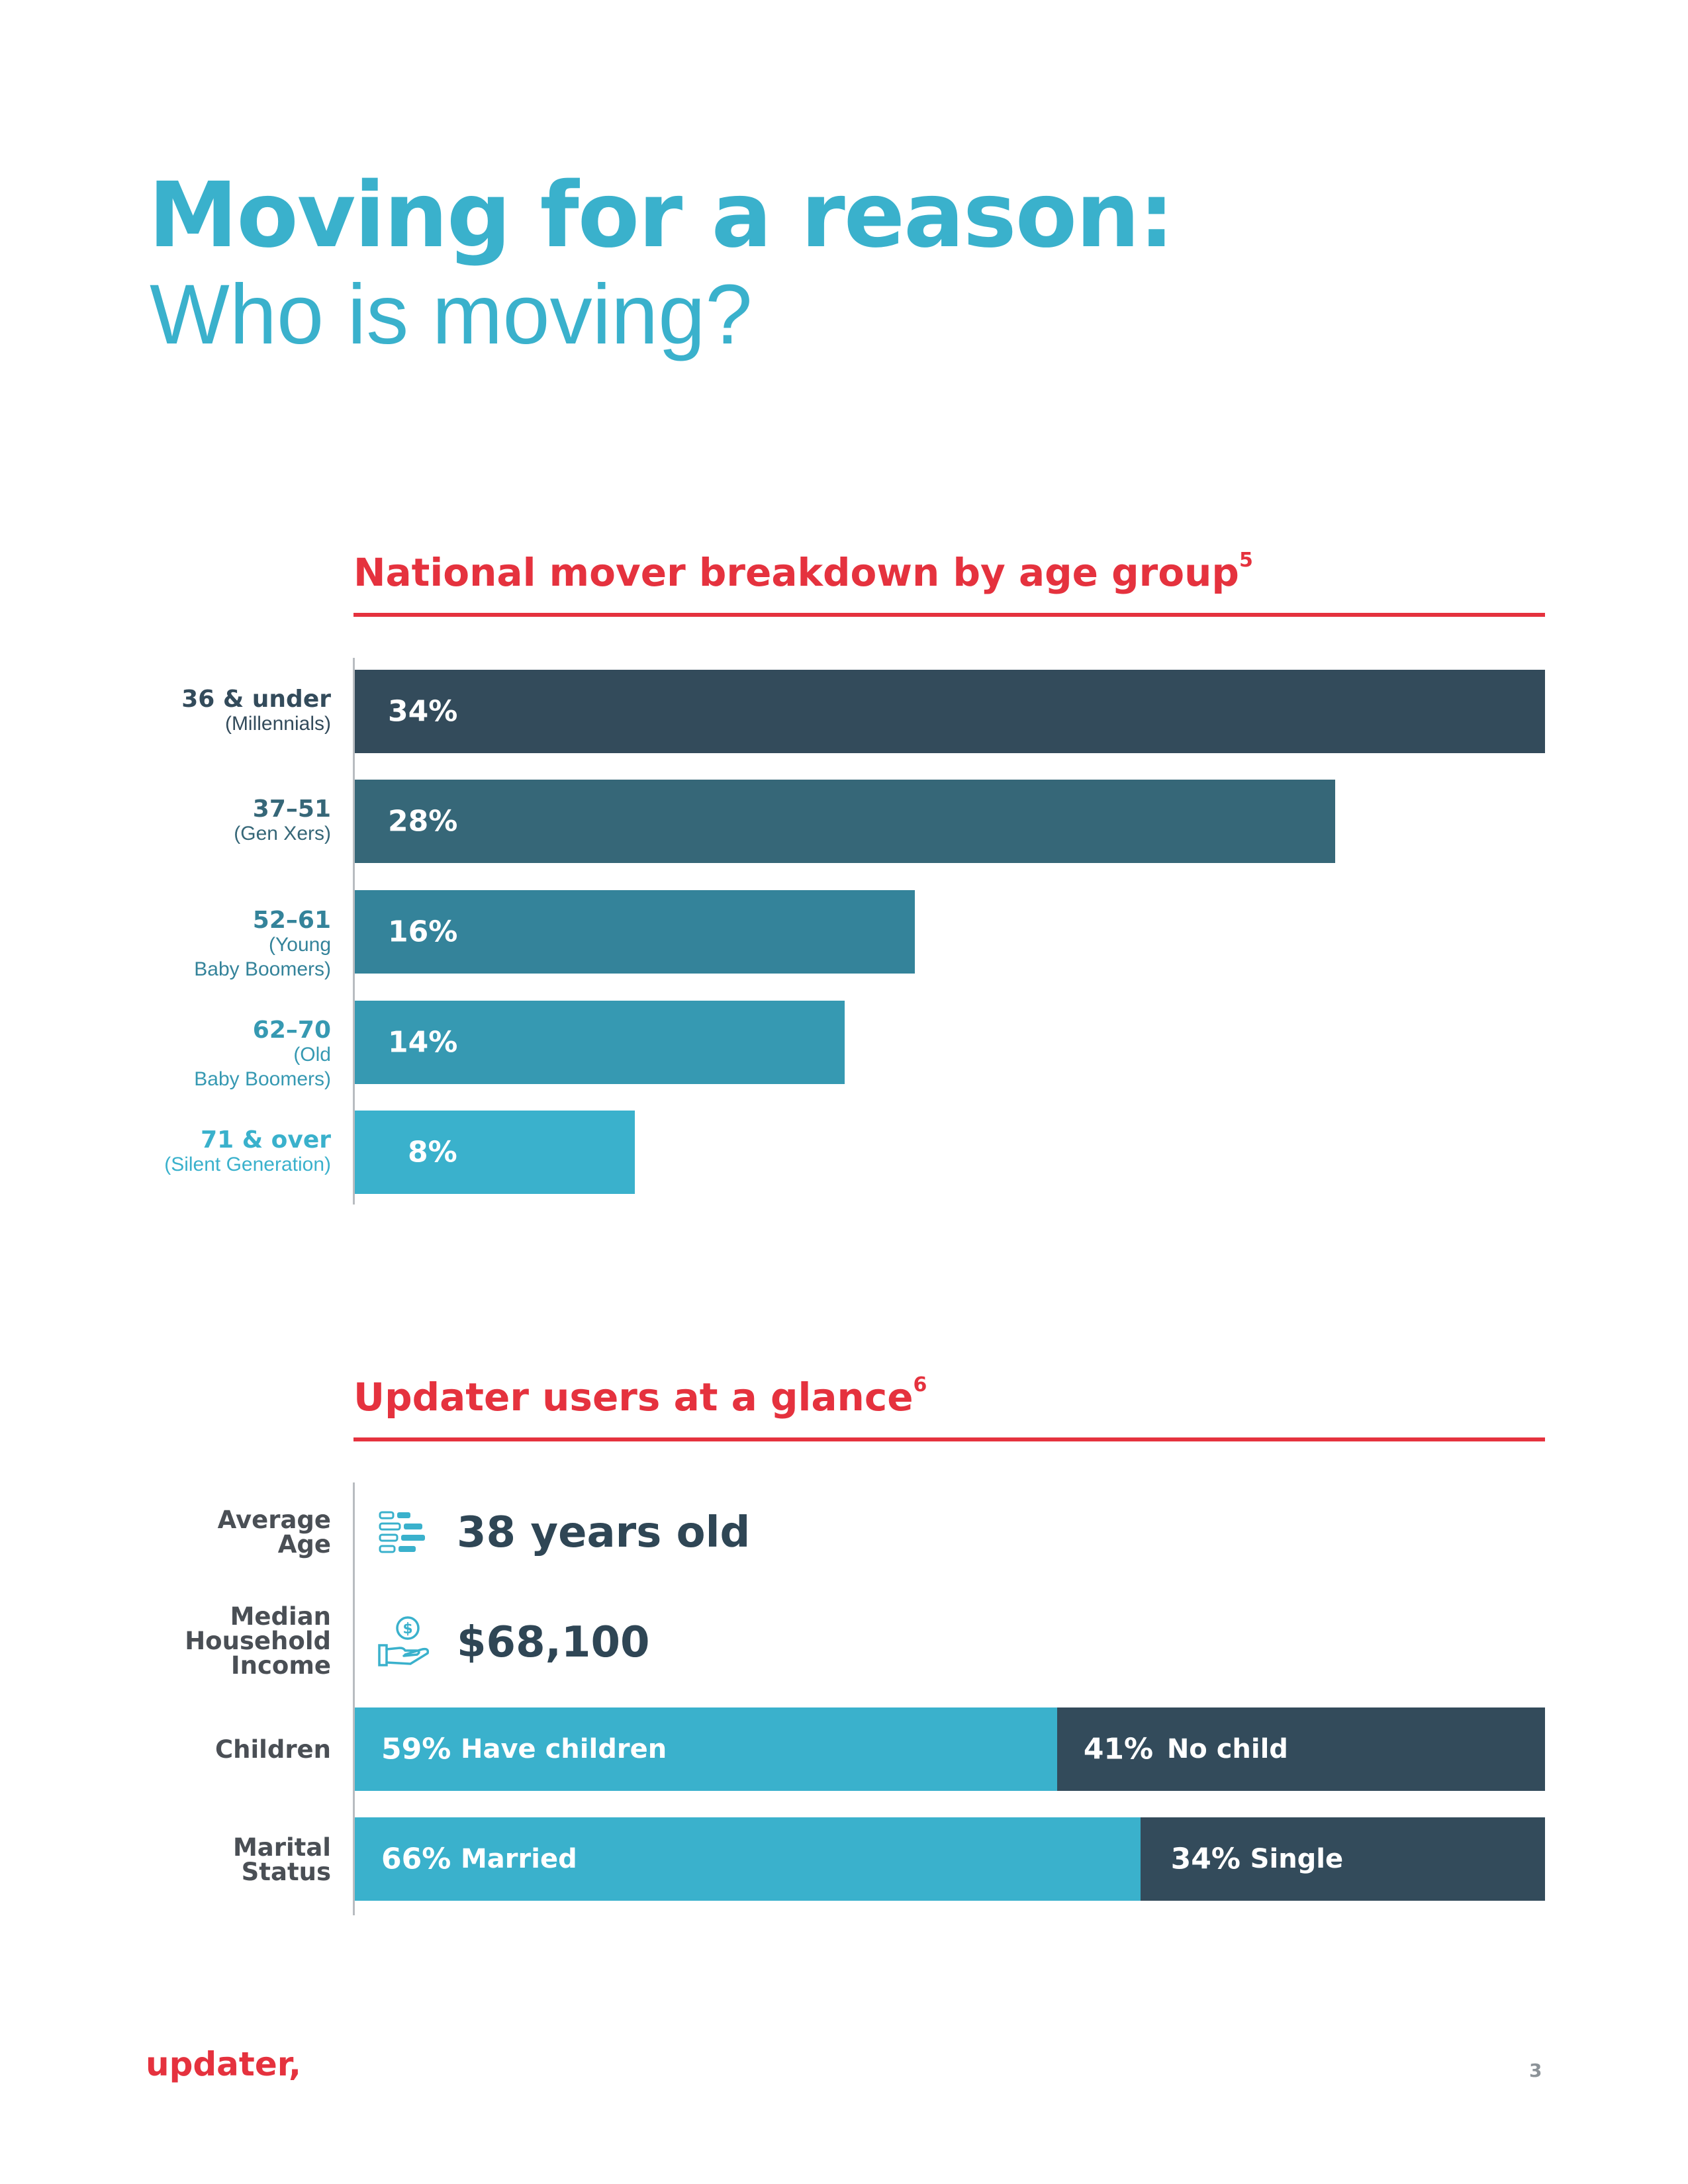 The width and height of the screenshot is (1688, 2184). I want to click on marital-label: Marital Status, so click(282, 1860).